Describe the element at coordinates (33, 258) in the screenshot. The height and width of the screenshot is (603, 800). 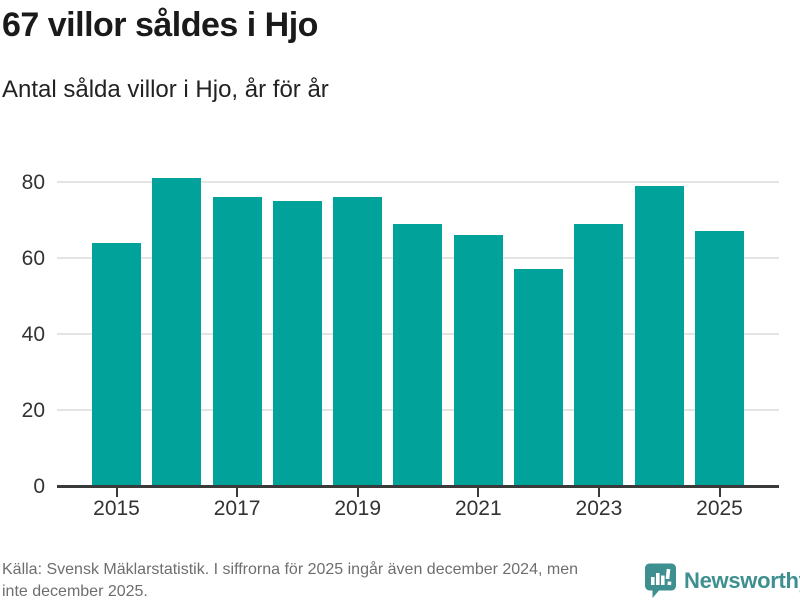
I see `y-axis-label-60: 60` at that location.